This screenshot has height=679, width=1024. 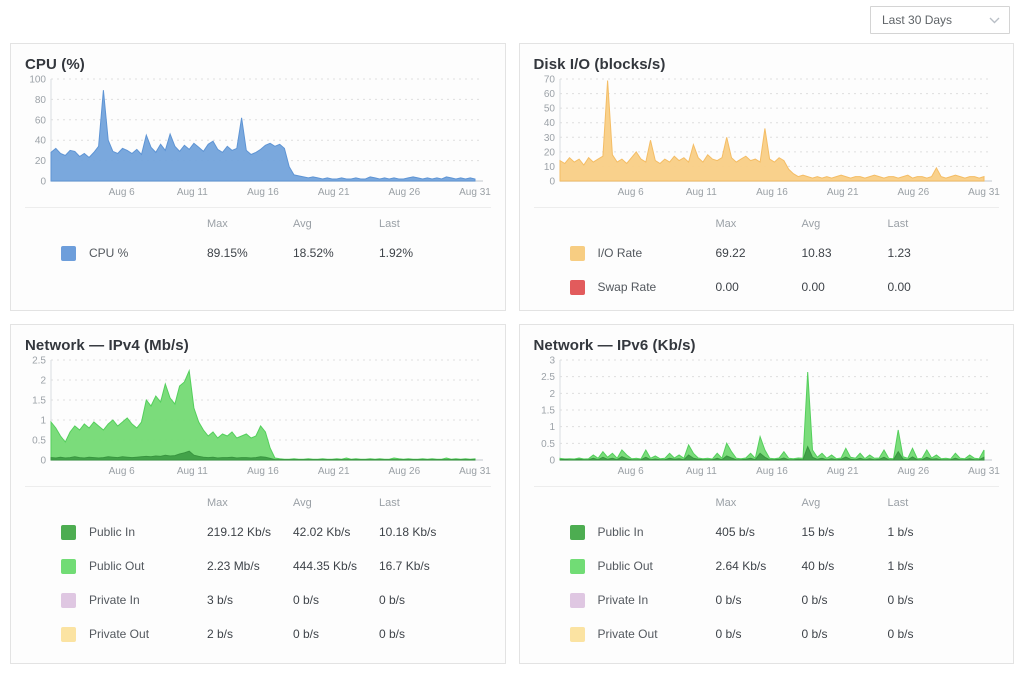 I want to click on legend-row: Public In 405 b/s 15 b/s 1 b/s, so click(x=779, y=532).